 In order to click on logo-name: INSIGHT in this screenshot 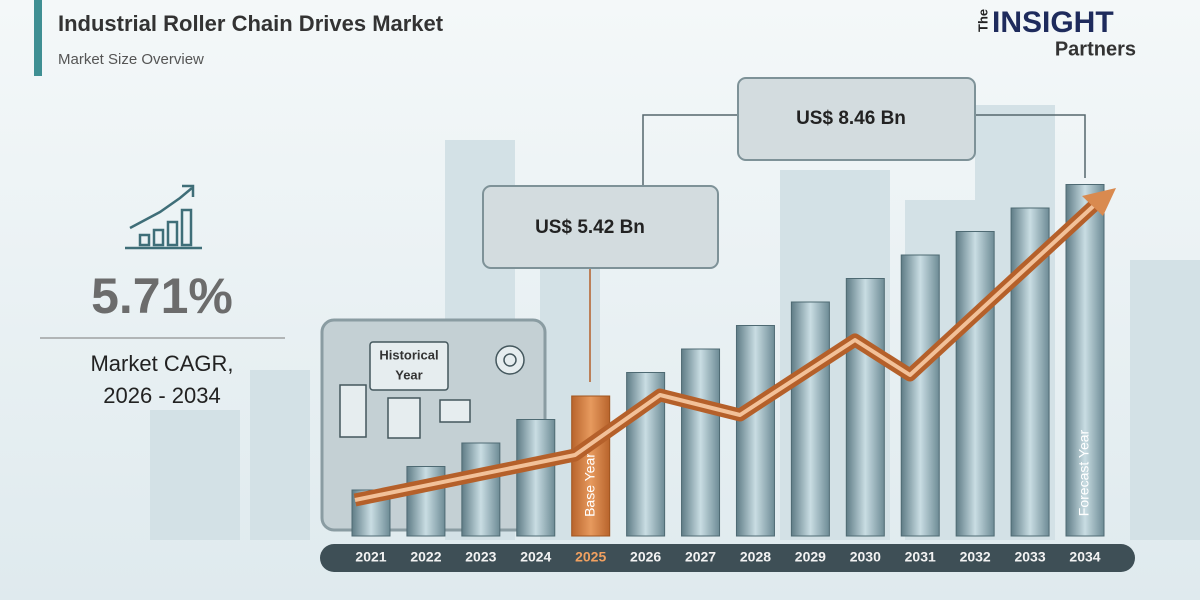, I will do `click(1053, 22)`.